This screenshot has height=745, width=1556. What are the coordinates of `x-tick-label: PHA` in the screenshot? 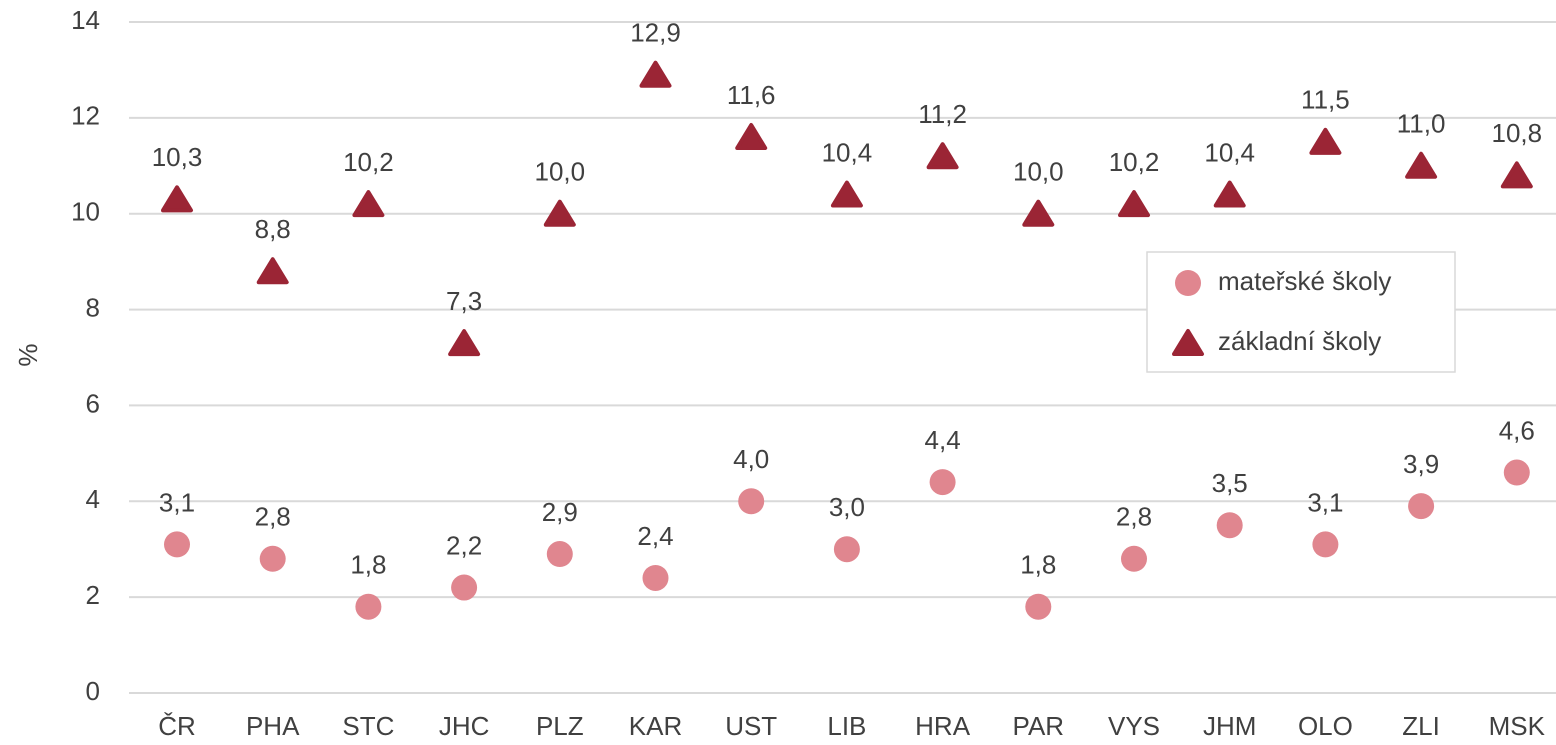 It's located at (273, 726).